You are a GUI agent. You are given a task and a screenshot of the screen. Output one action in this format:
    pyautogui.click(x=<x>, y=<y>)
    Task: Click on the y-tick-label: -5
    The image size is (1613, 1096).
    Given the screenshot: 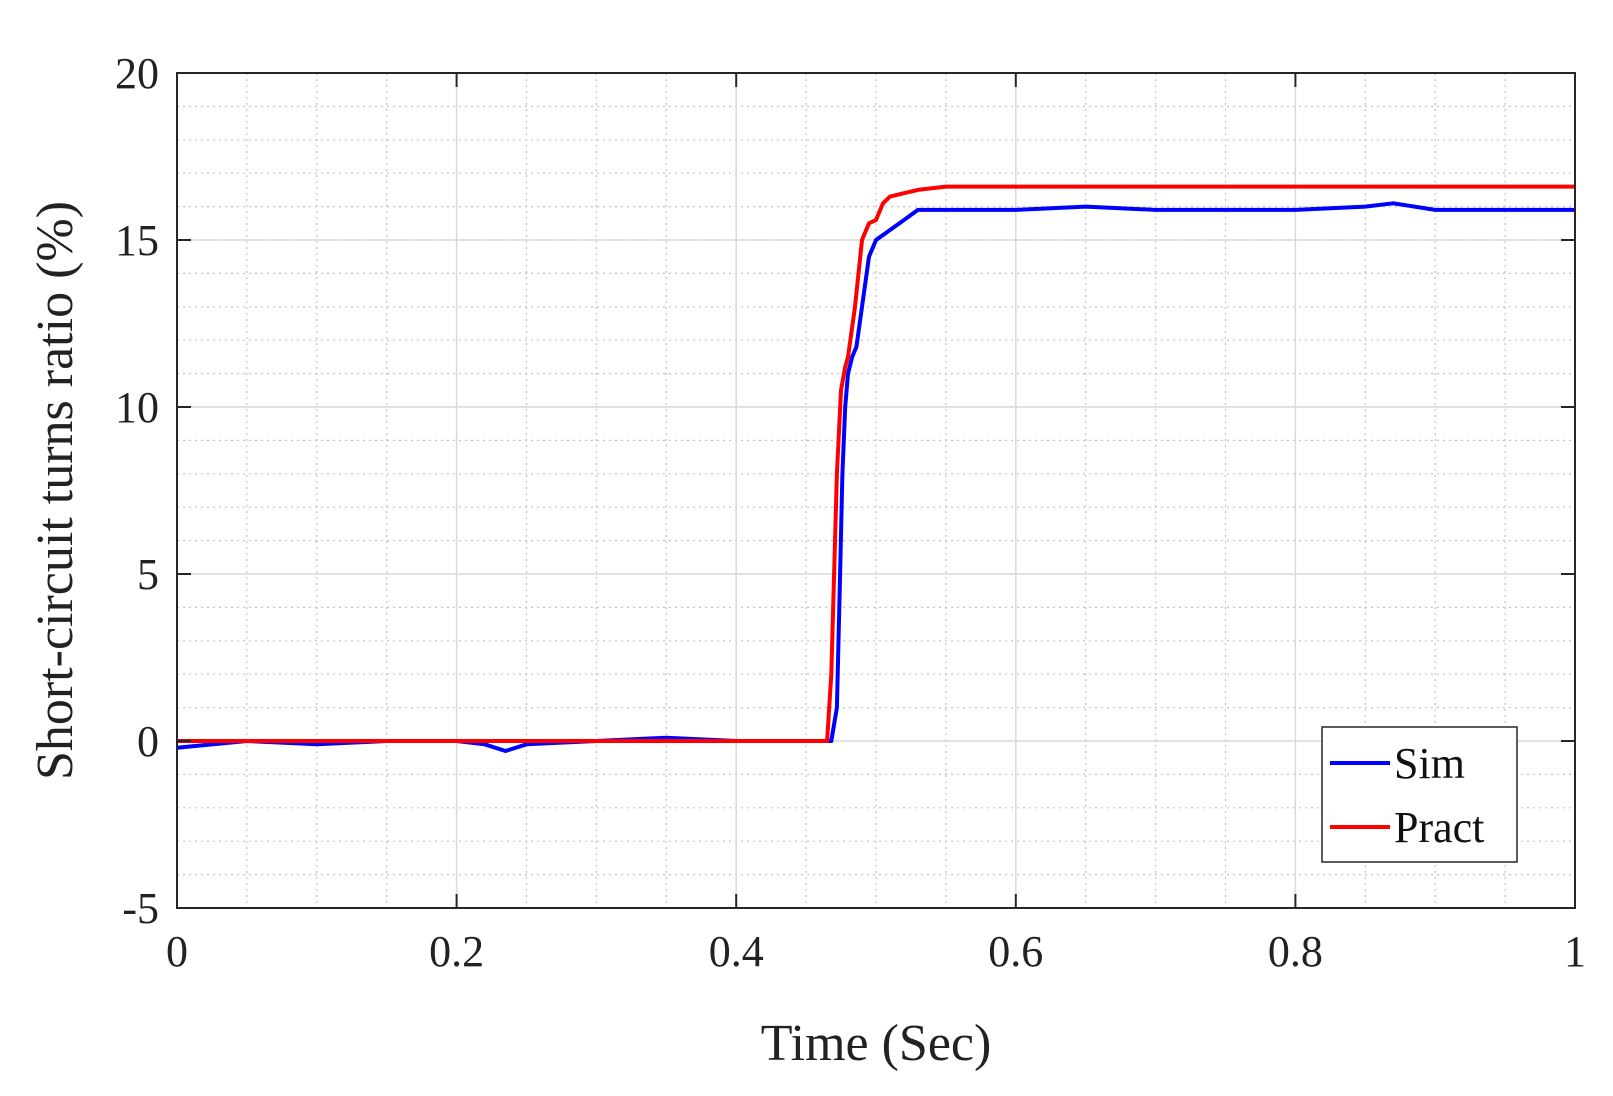 What is the action you would take?
    pyautogui.click(x=140, y=908)
    